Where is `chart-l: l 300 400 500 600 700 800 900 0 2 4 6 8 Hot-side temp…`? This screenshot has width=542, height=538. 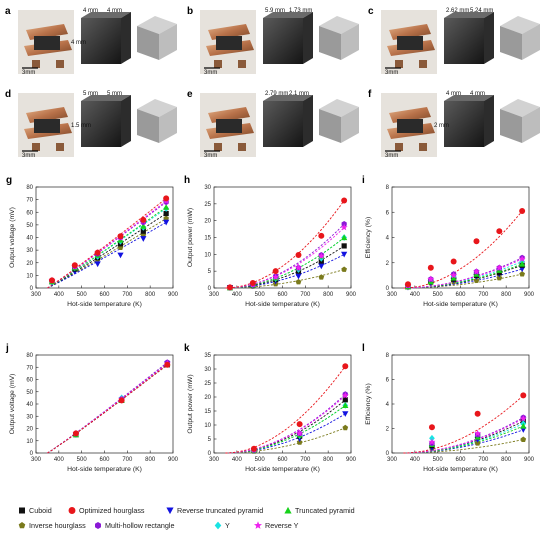
chart-l: l 300 400 500 600 700 800 900 0 2 4 6 8 Hot-side temp… is located at coordinates (448, 408).